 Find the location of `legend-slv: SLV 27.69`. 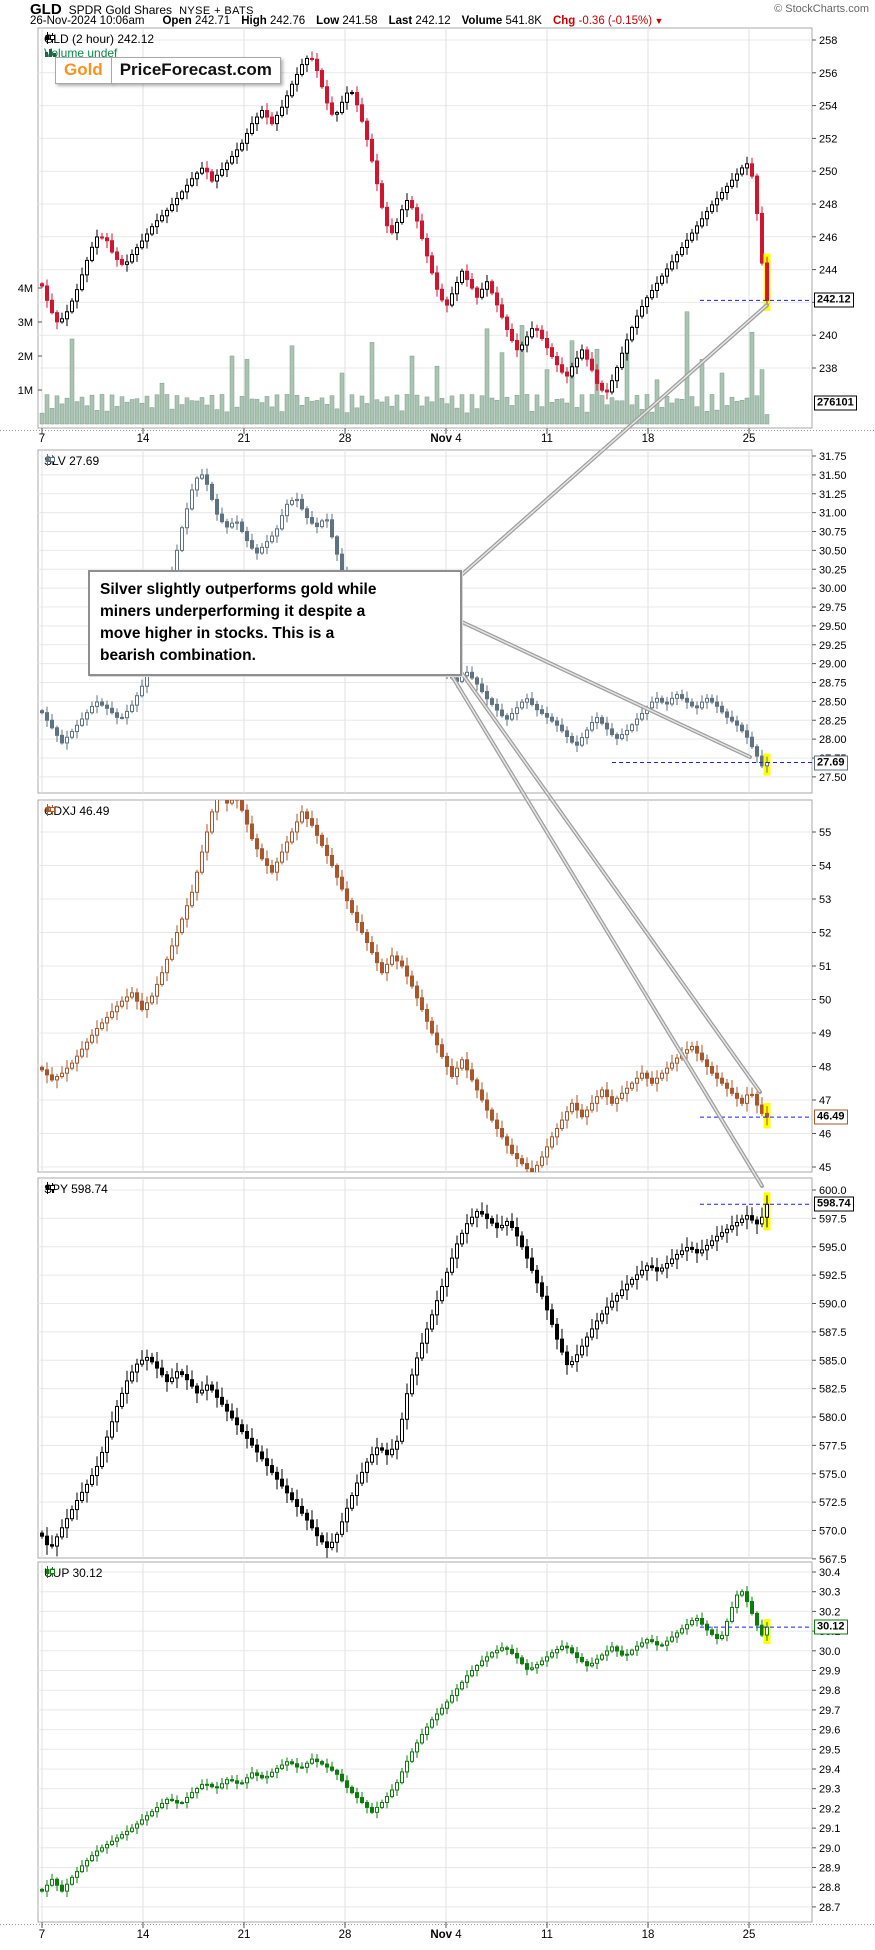

legend-slv: SLV 27.69 is located at coordinates (71, 461).